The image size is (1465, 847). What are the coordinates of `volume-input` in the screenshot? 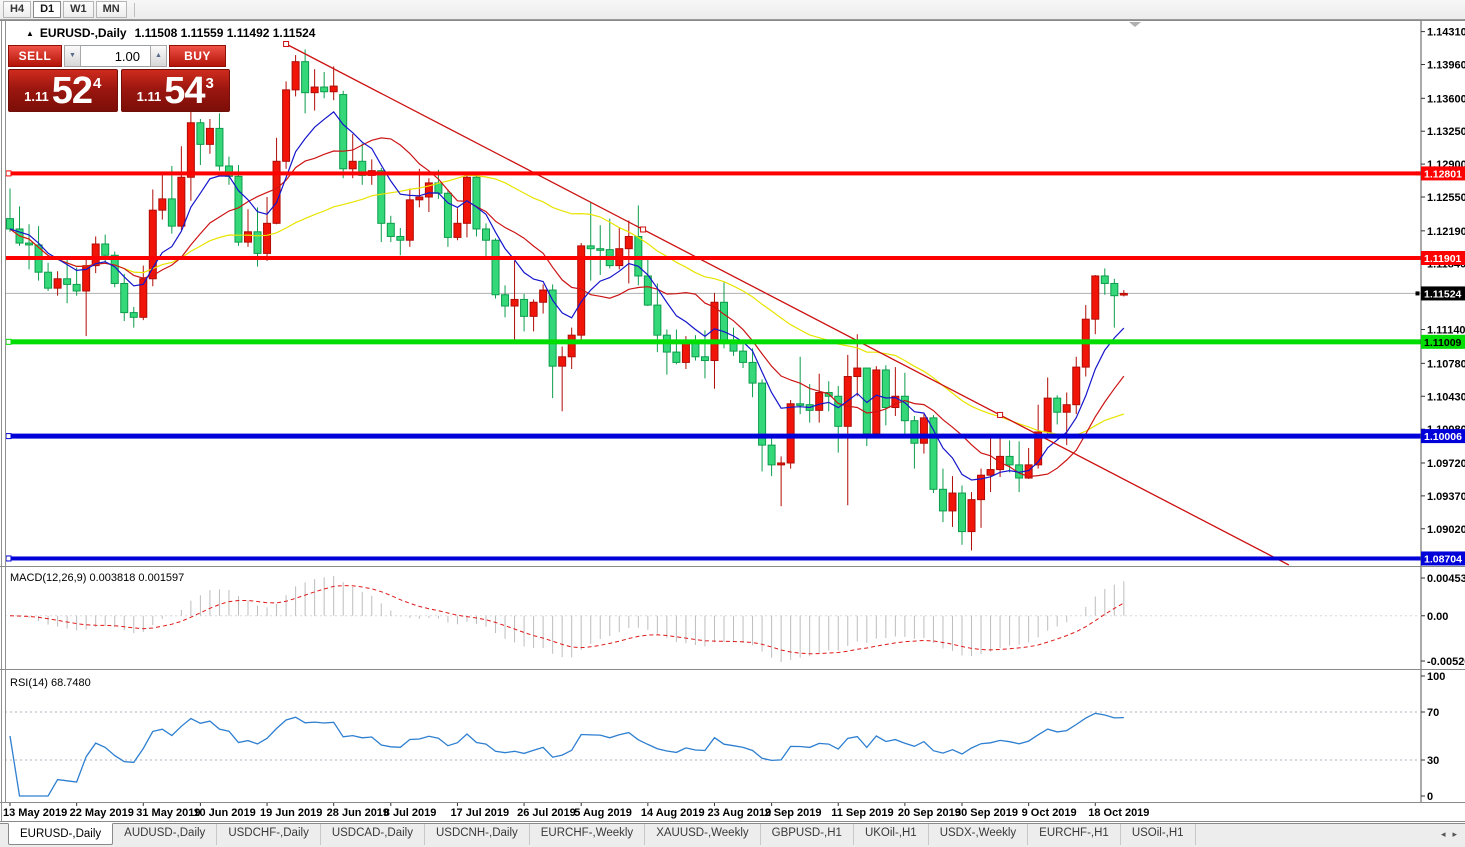 It's located at (115, 56).